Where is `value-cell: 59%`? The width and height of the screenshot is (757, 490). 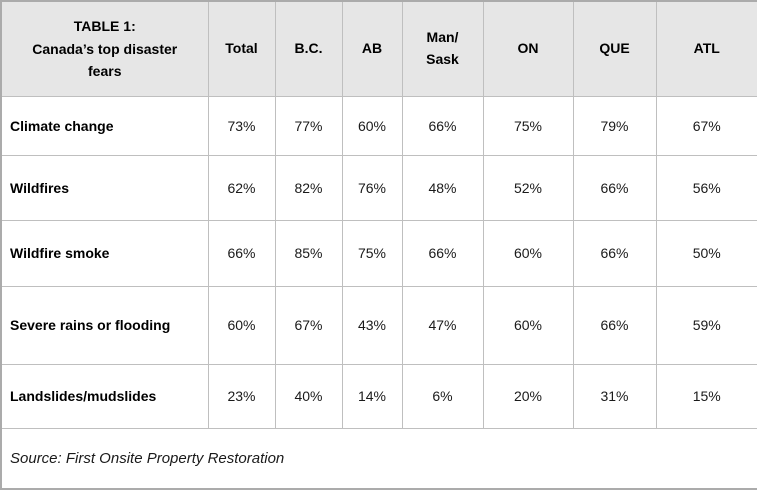
value-cell: 59% is located at coordinates (706, 325).